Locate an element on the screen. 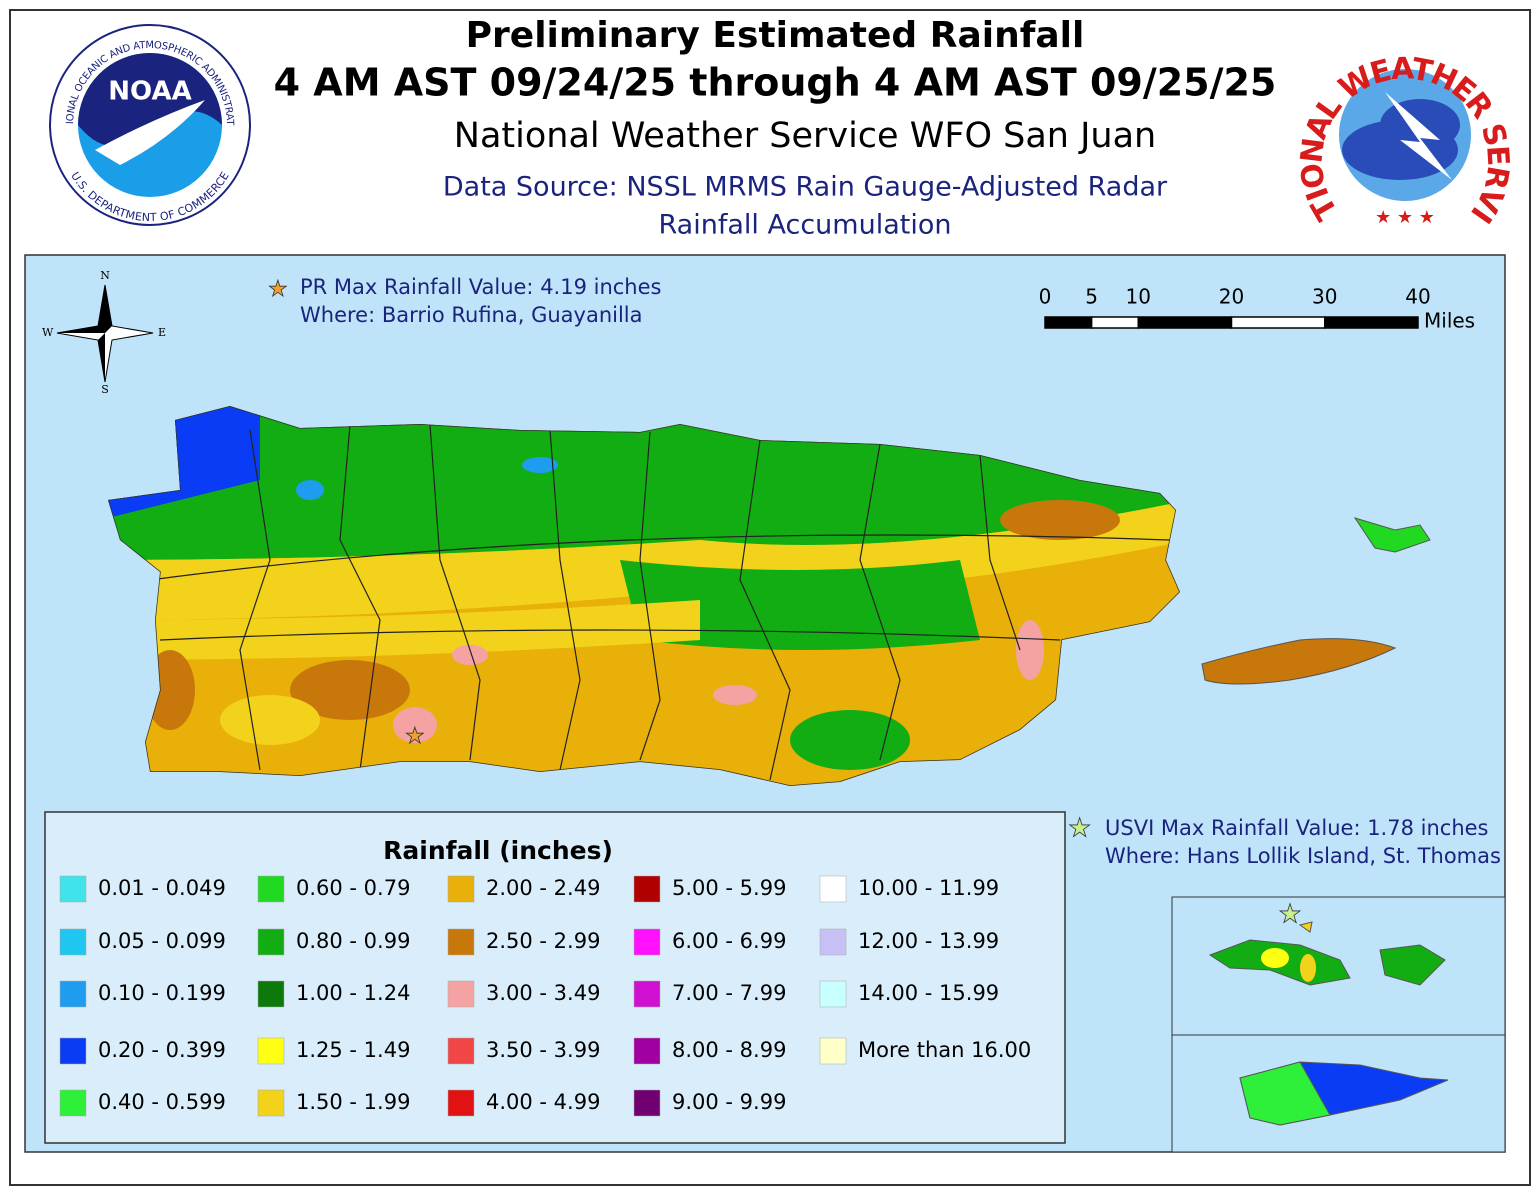 This screenshot has height=1190, width=1540. legend-label: 1.00 - 1.24 is located at coordinates (353, 993).